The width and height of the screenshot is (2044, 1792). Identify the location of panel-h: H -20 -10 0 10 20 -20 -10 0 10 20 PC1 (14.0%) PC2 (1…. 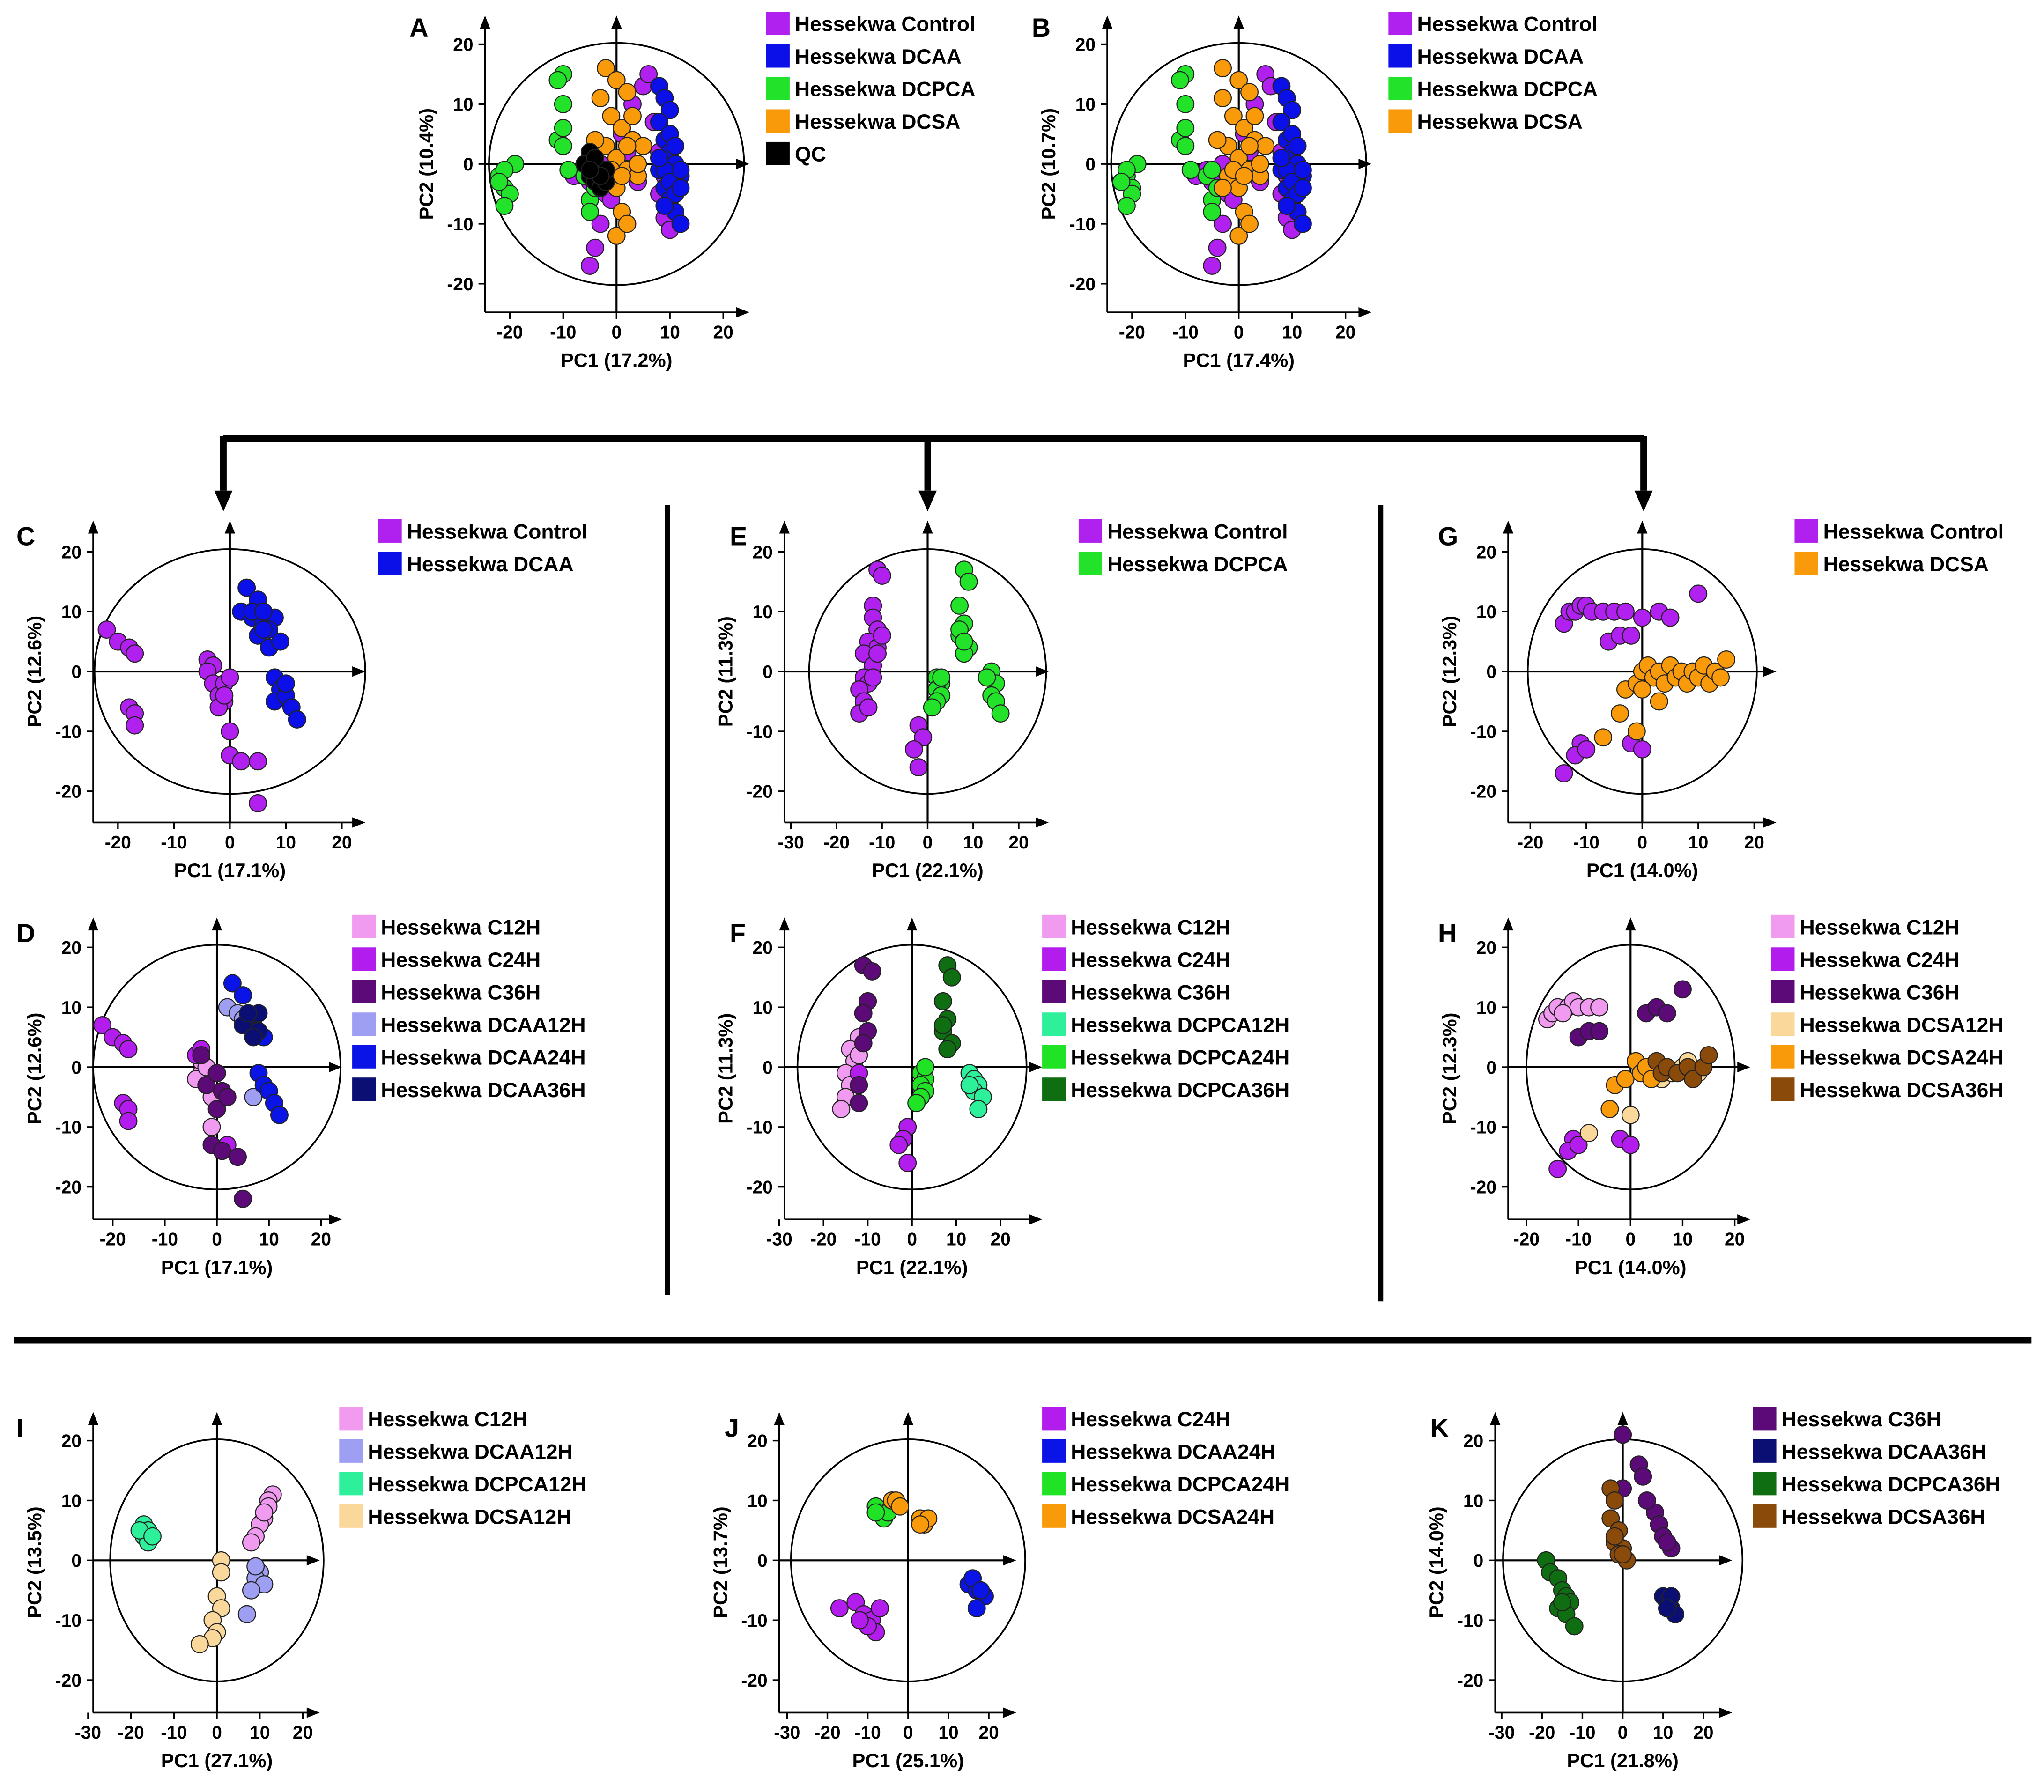
(1721, 1096).